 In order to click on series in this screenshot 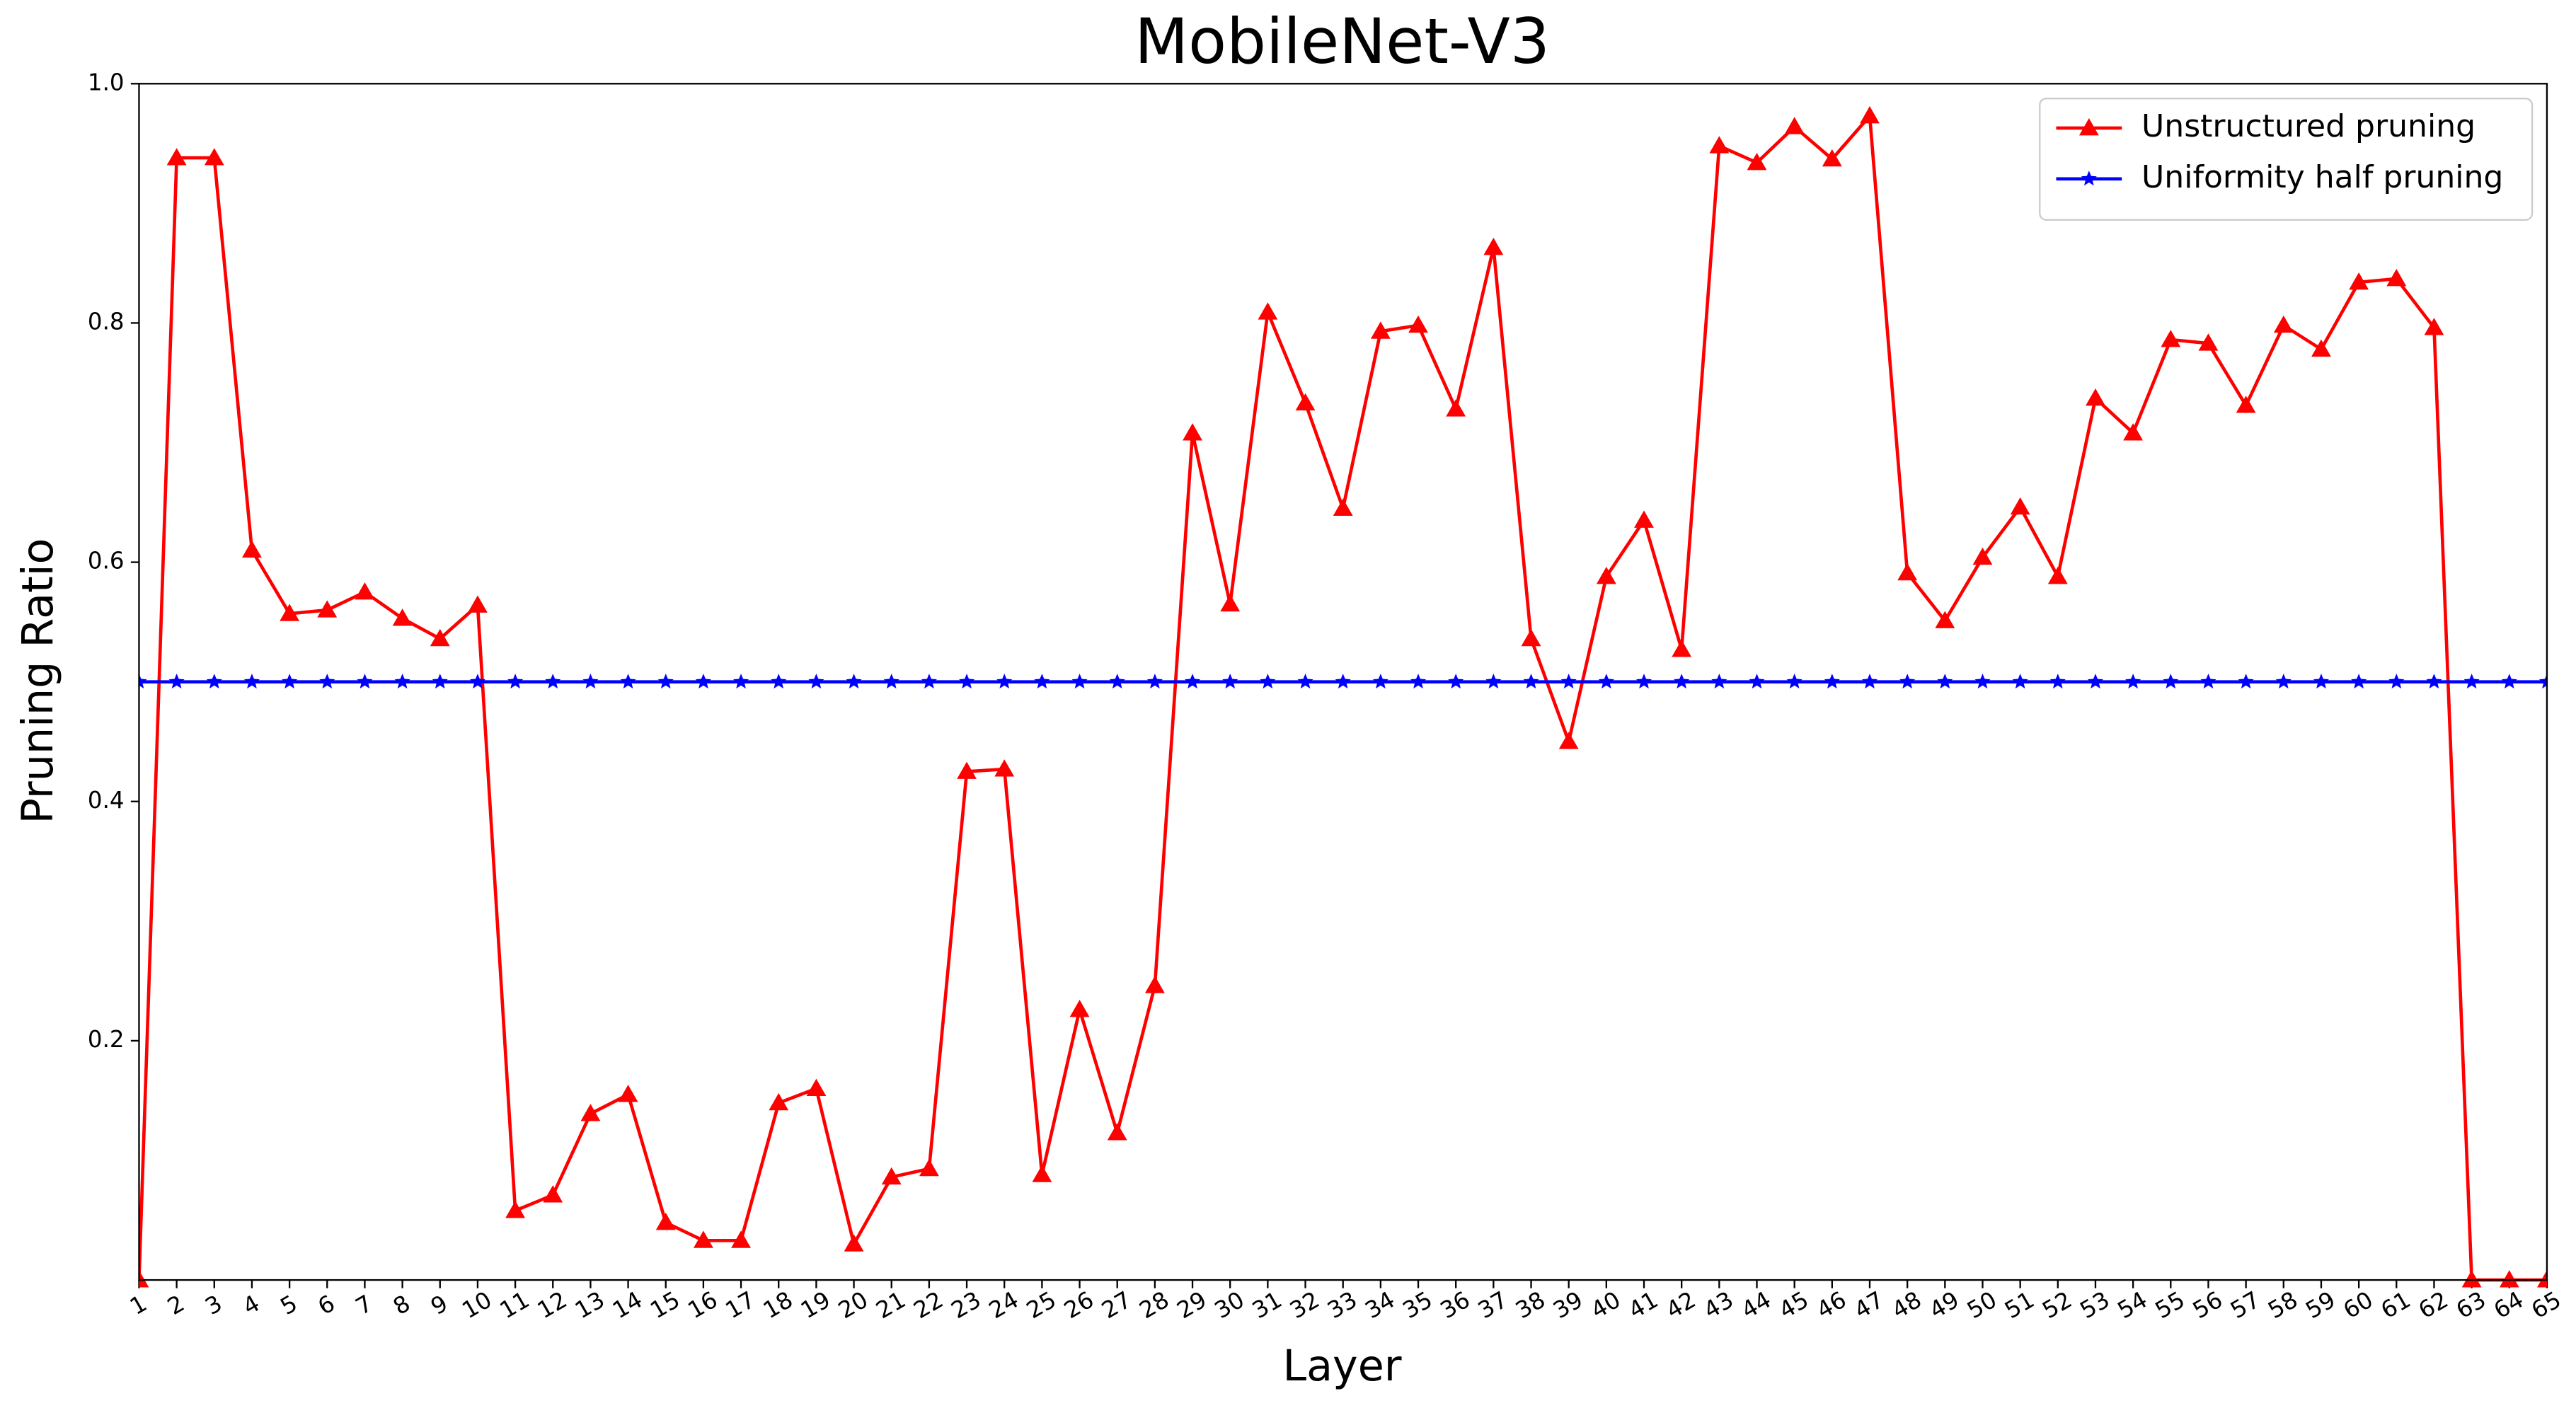, I will do `click(1343, 681)`.